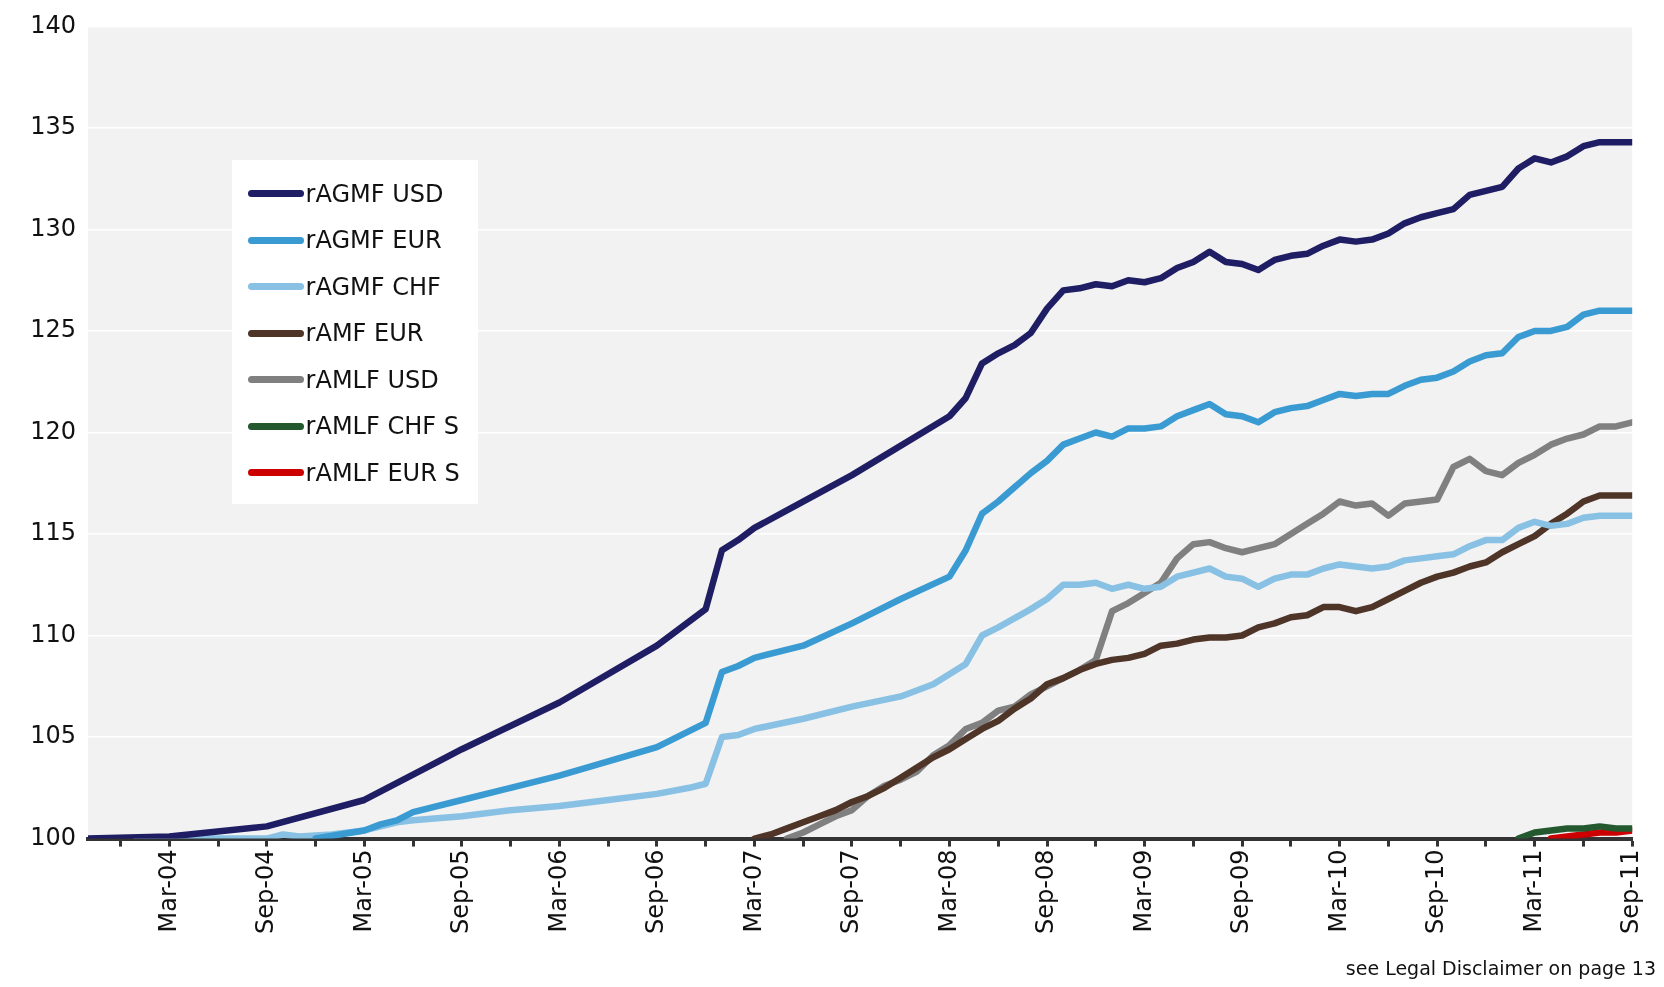 Image resolution: width=1664 pixels, height=987 pixels. Describe the element at coordinates (1337, 891) in the screenshot. I see `x-tick-label: Mar-10` at that location.